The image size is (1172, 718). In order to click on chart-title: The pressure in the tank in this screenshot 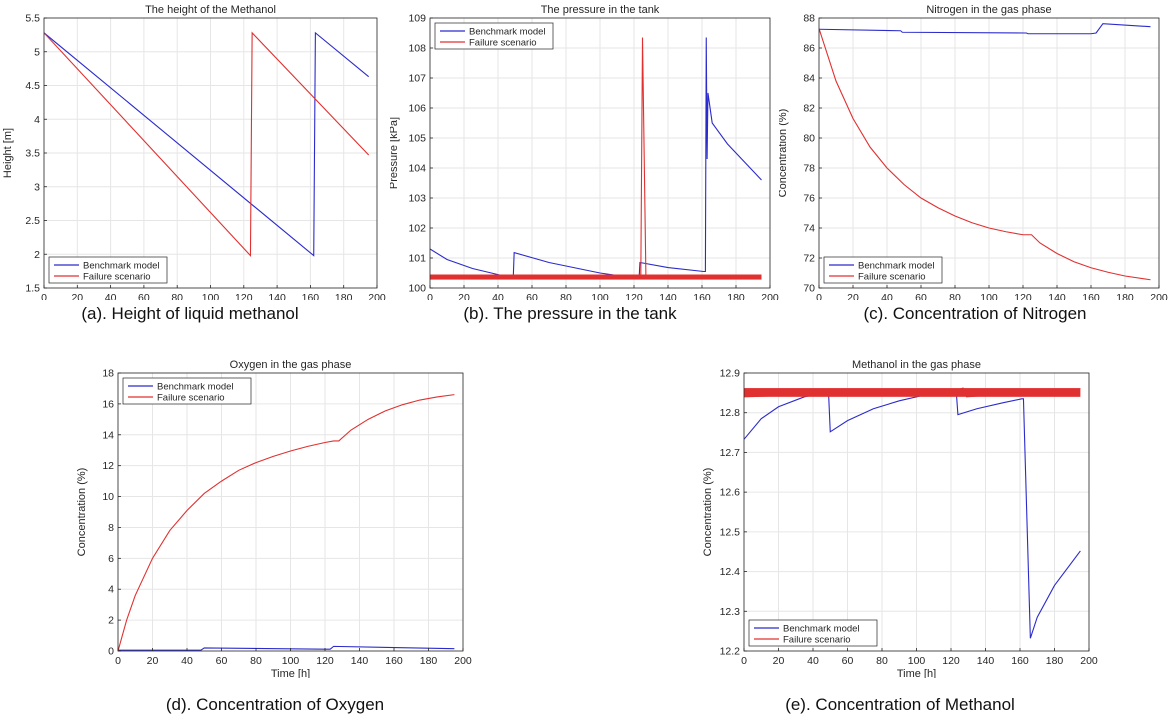, I will do `click(600, 10)`.